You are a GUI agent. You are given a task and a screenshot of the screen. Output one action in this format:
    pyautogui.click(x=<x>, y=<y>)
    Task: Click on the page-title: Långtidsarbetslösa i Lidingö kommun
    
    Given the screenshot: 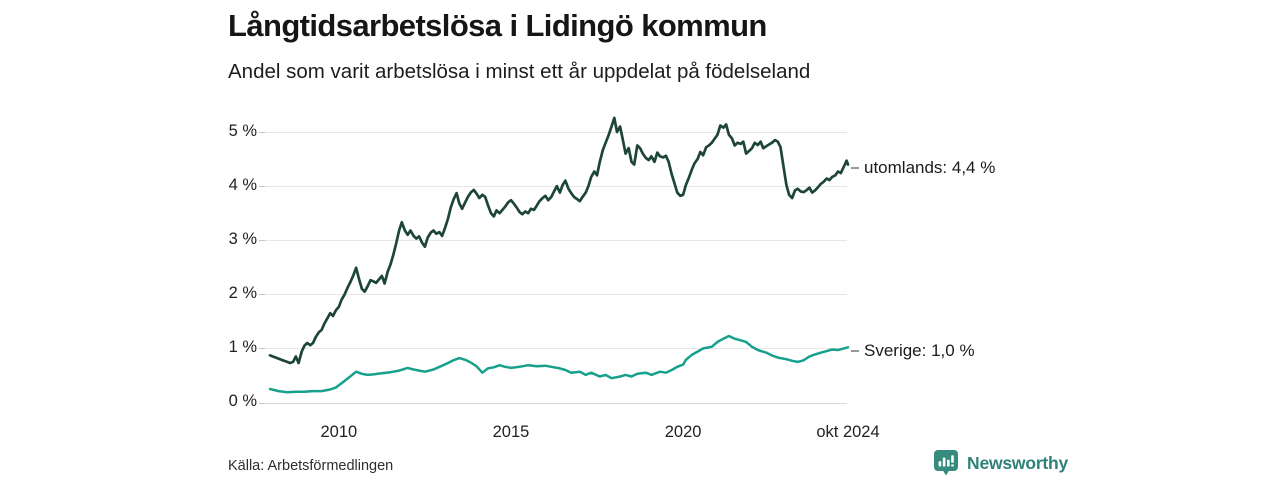 What is the action you would take?
    pyautogui.click(x=497, y=25)
    